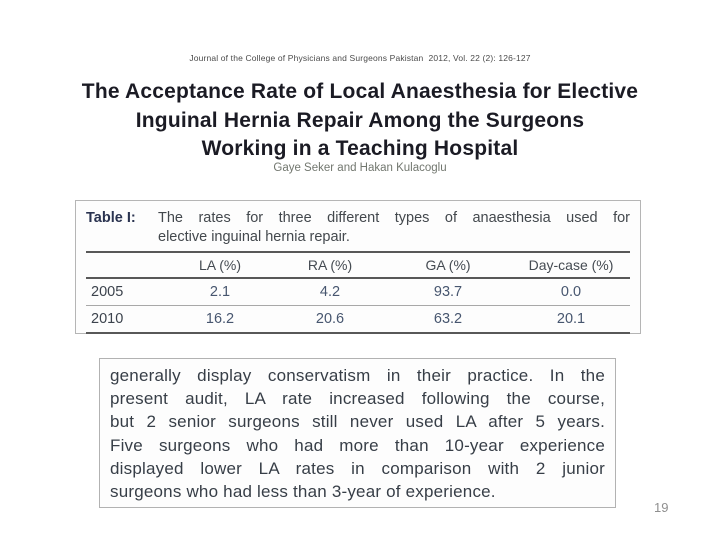  What do you see at coordinates (360, 148) in the screenshot?
I see `paper-title-line-3: Working in a Teaching Hospital` at bounding box center [360, 148].